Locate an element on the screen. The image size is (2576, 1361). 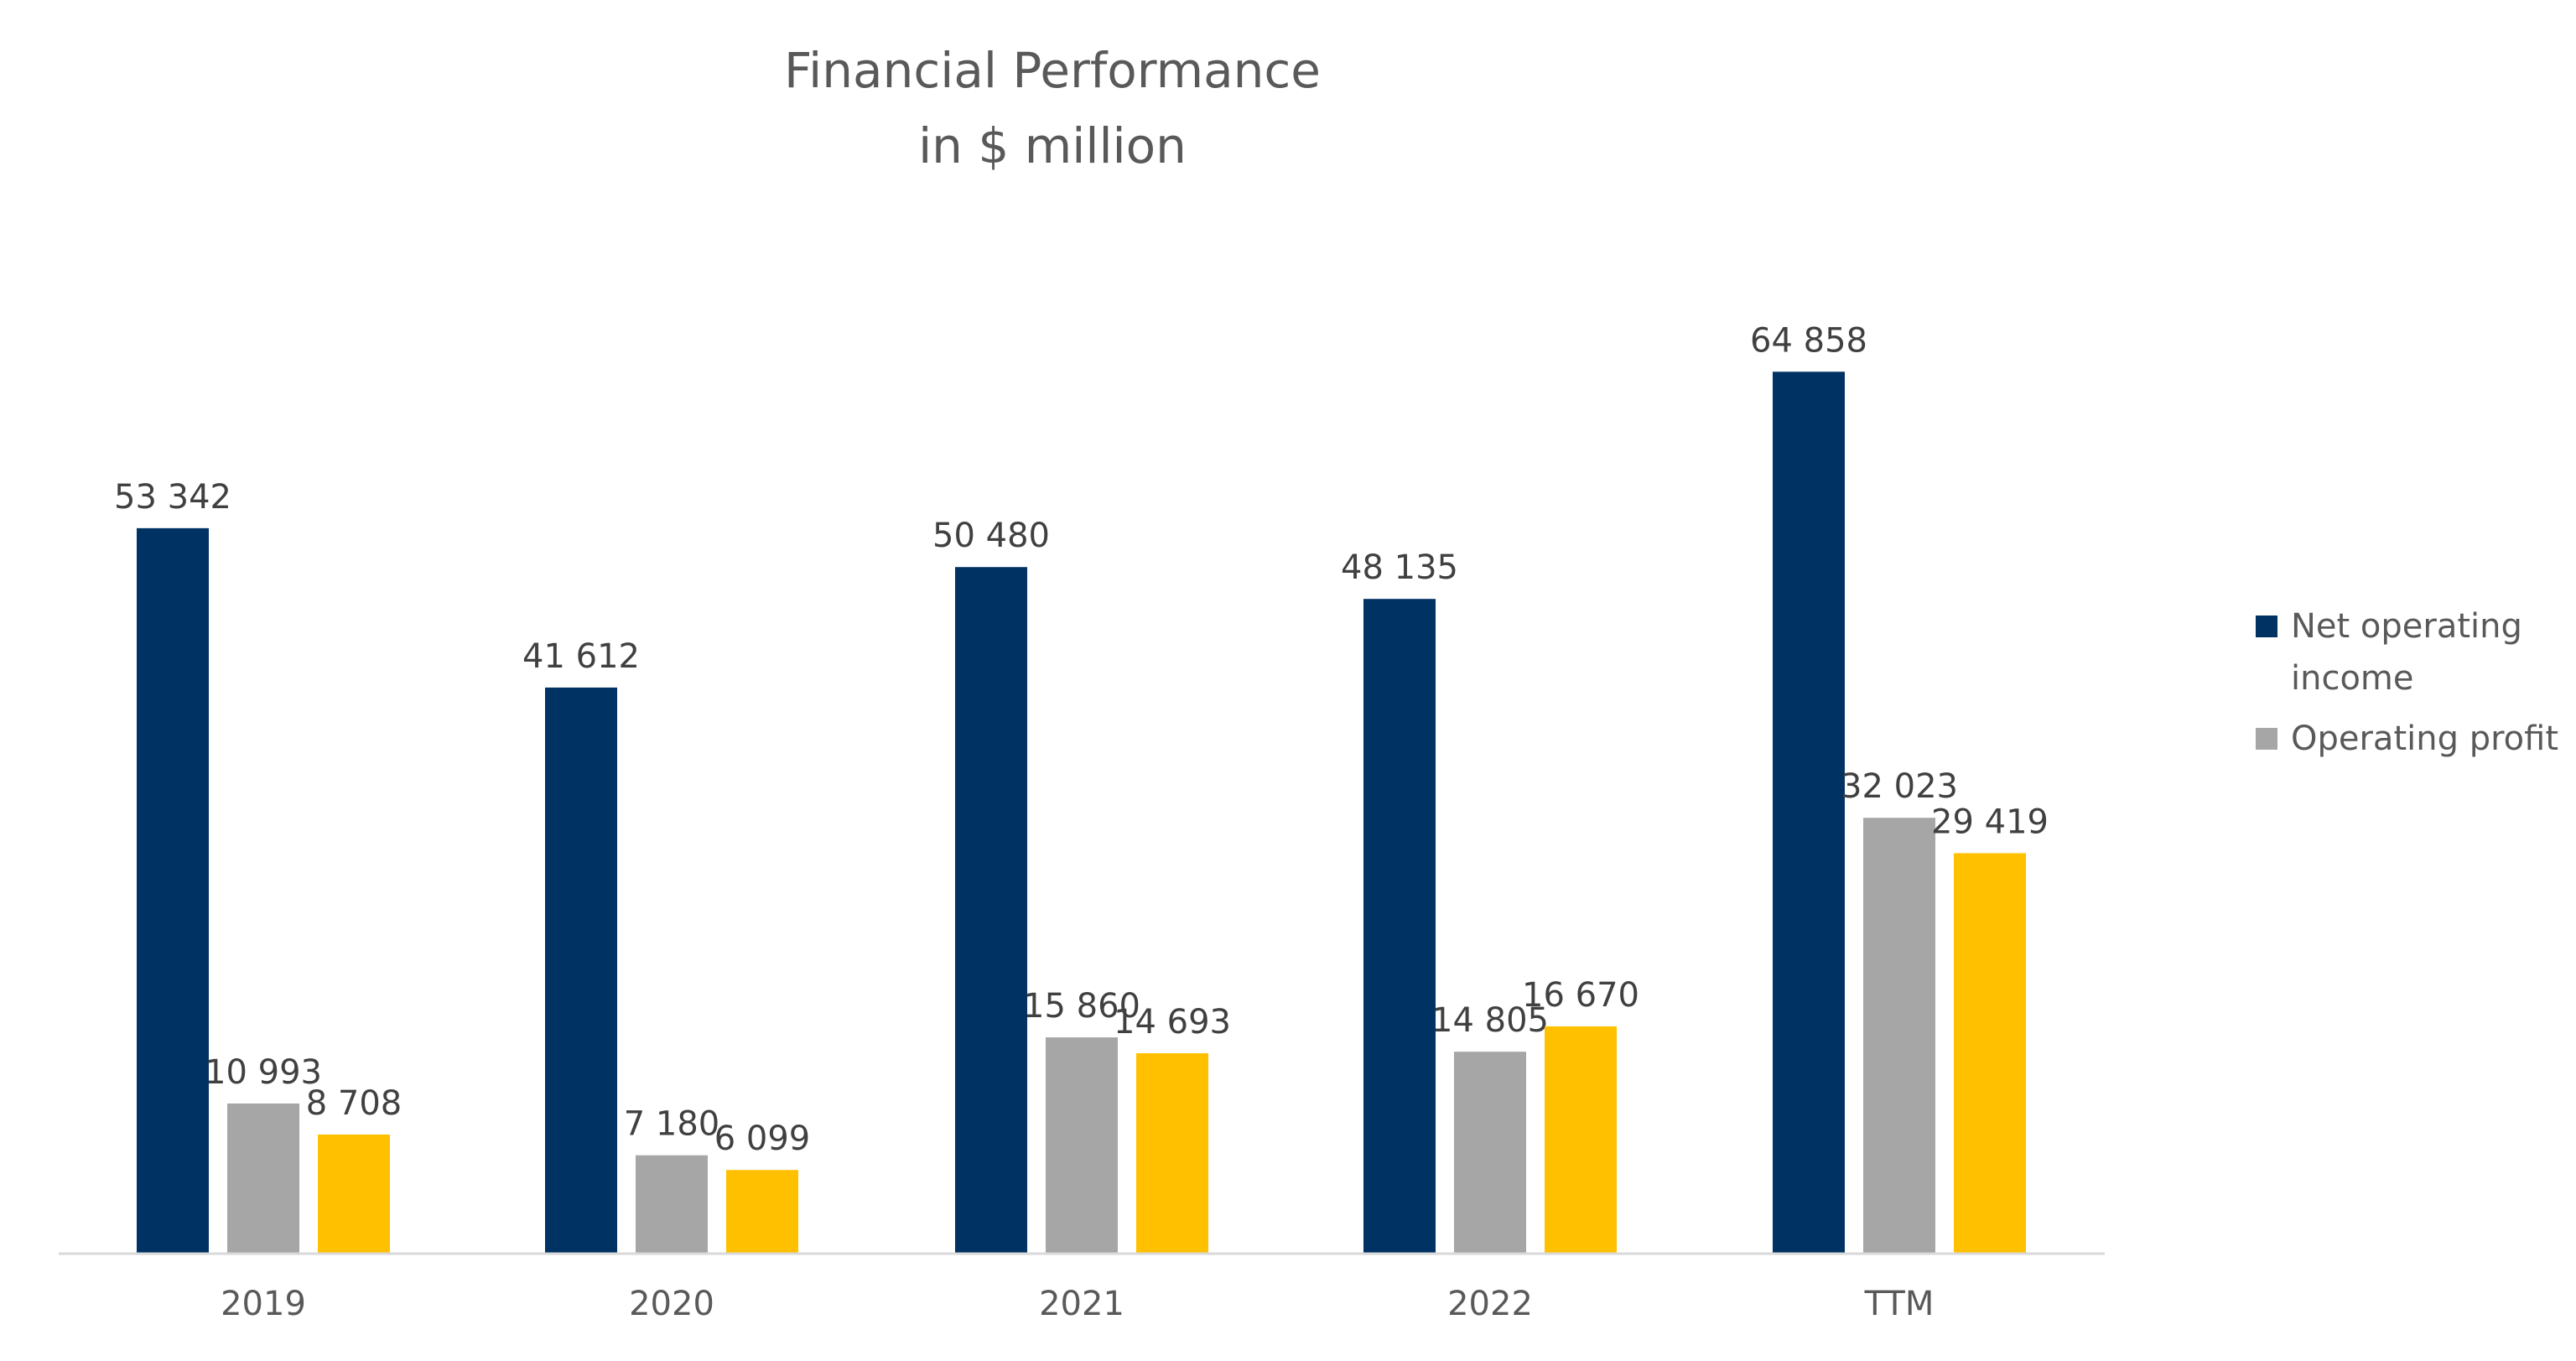
data-label-series2-2019: 8 708 is located at coordinates (354, 1103).